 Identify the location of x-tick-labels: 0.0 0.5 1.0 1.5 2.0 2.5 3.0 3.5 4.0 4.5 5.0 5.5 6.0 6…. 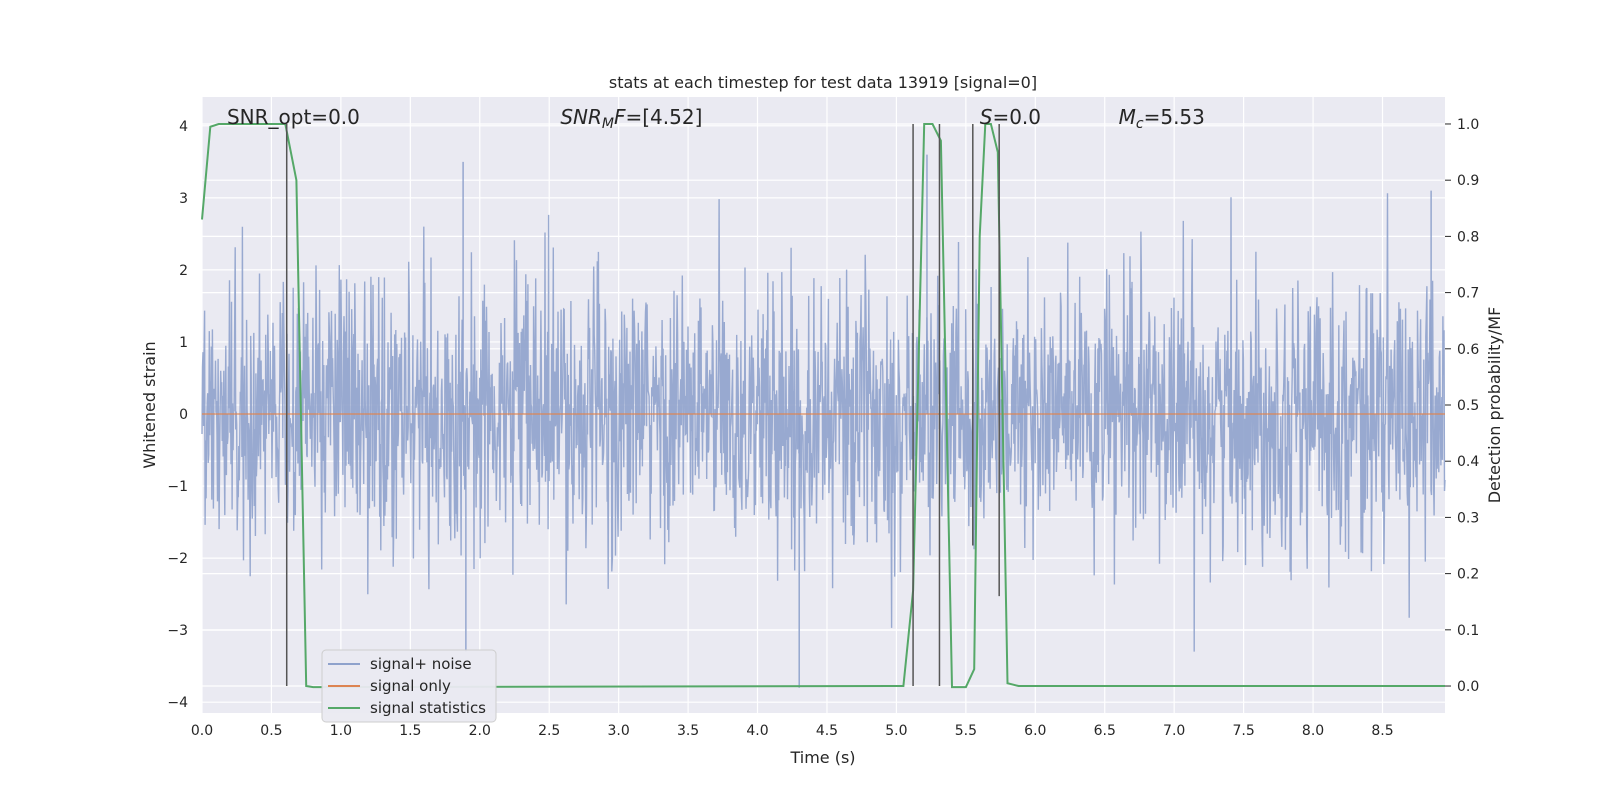
(792, 731).